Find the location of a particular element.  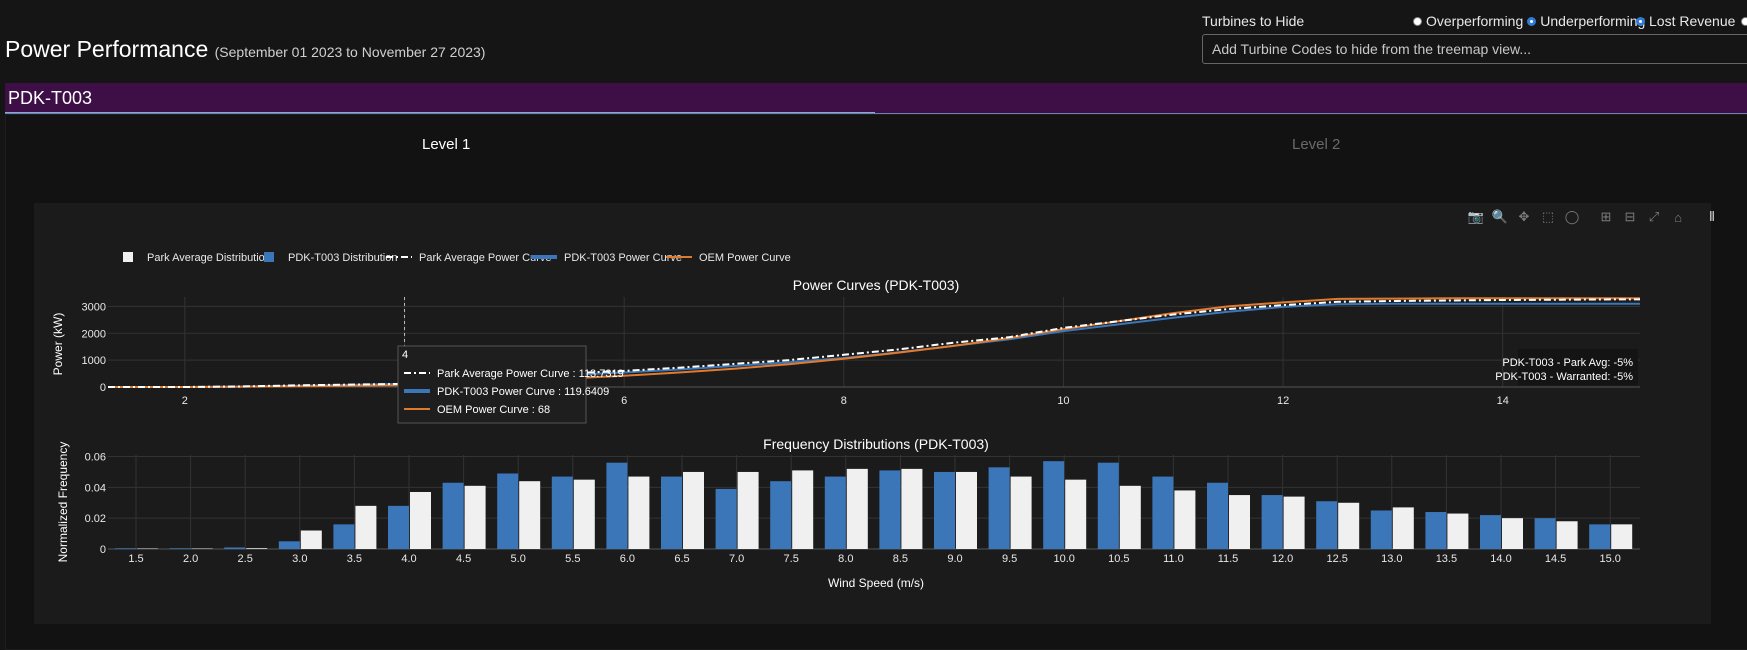

legend-label-oem-curve: OEM Power Curve is located at coordinates (745, 258).